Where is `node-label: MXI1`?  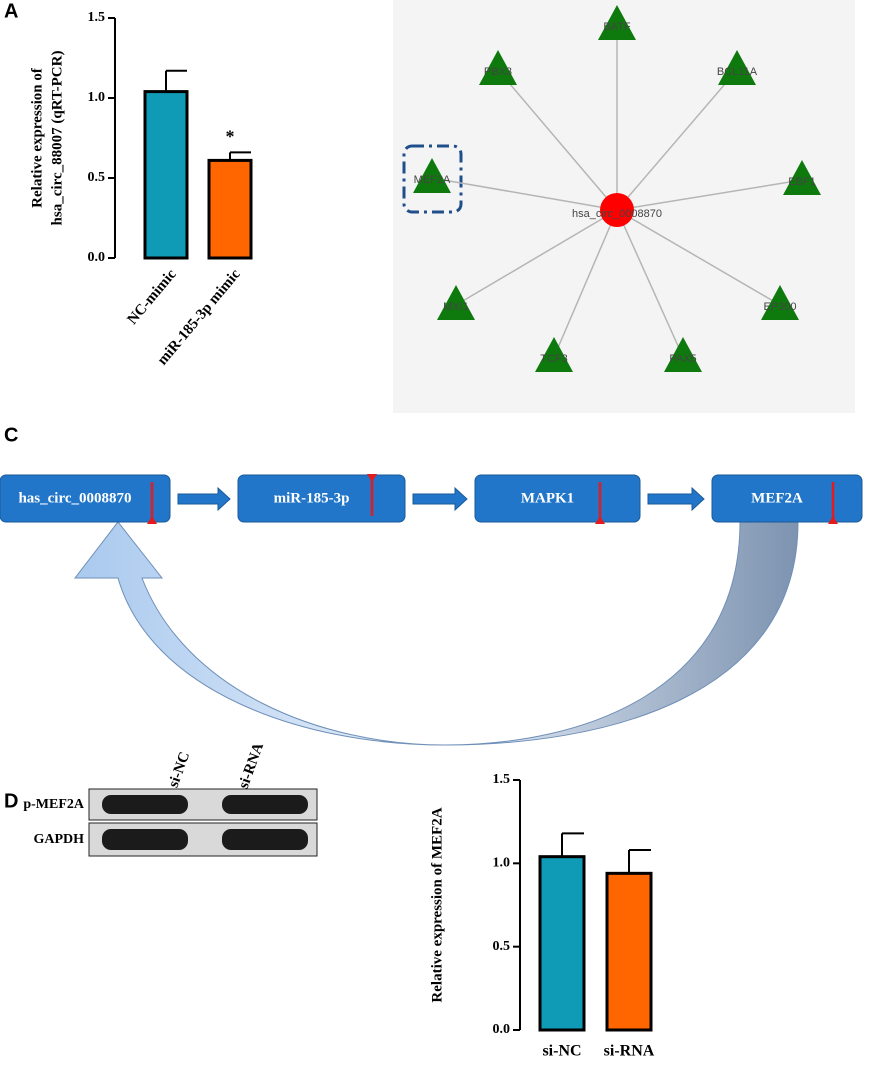 node-label: MXI1 is located at coordinates (456, 307).